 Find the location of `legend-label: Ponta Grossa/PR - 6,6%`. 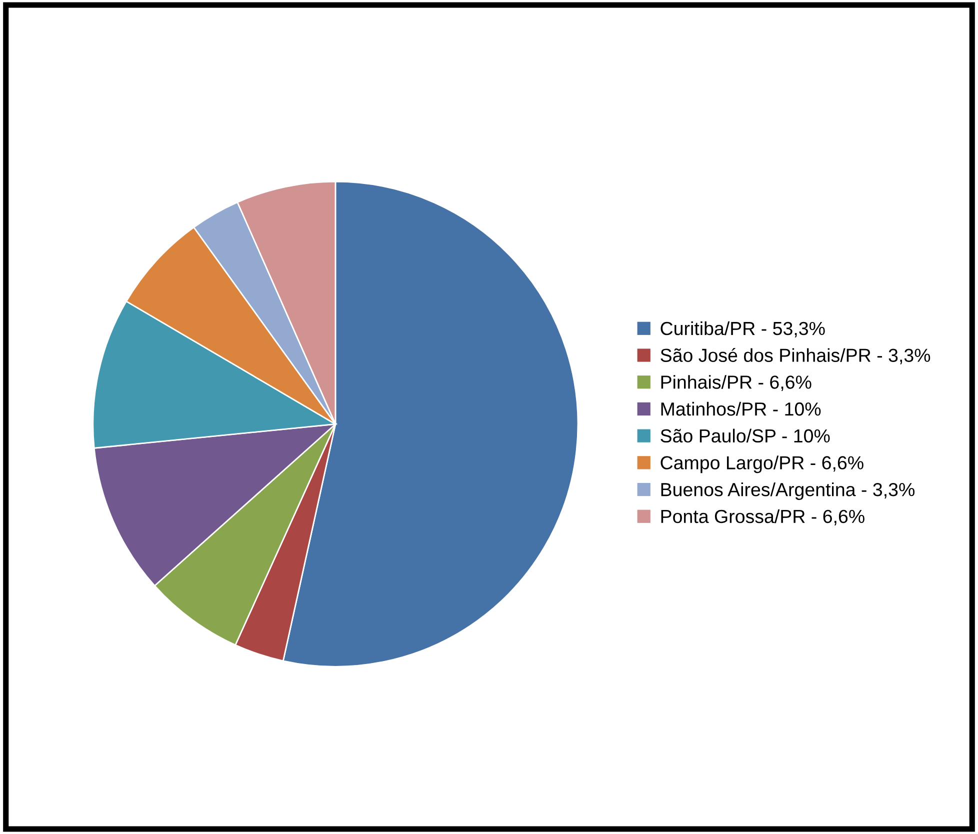

legend-label: Ponta Grossa/PR - 6,6% is located at coordinates (762, 517).